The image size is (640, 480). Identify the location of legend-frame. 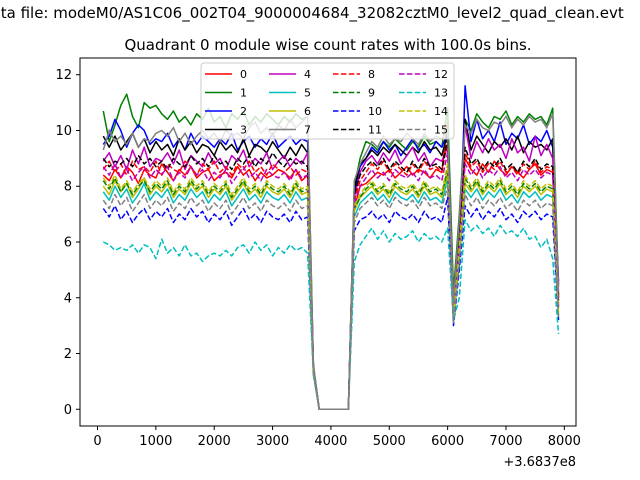
(327, 101).